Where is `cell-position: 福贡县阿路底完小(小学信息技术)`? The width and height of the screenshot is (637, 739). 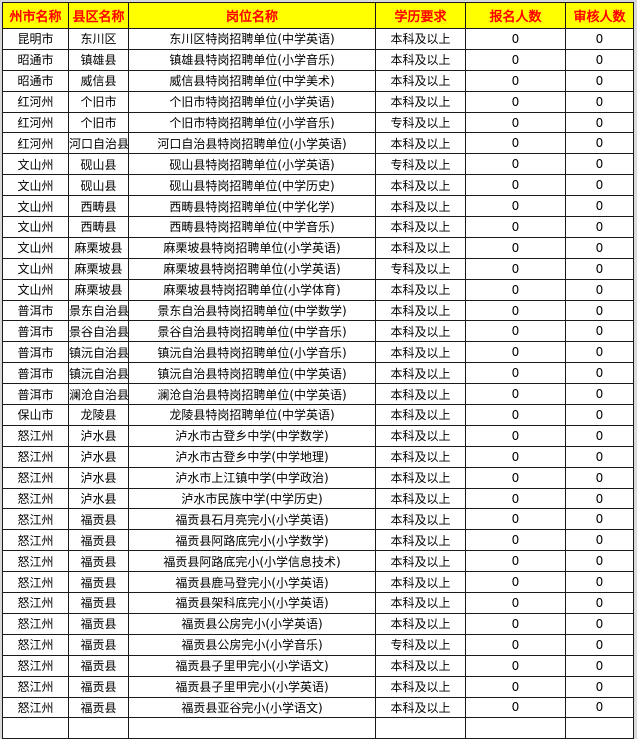 cell-position: 福贡县阿路底完小(小学信息技术) is located at coordinates (252, 561).